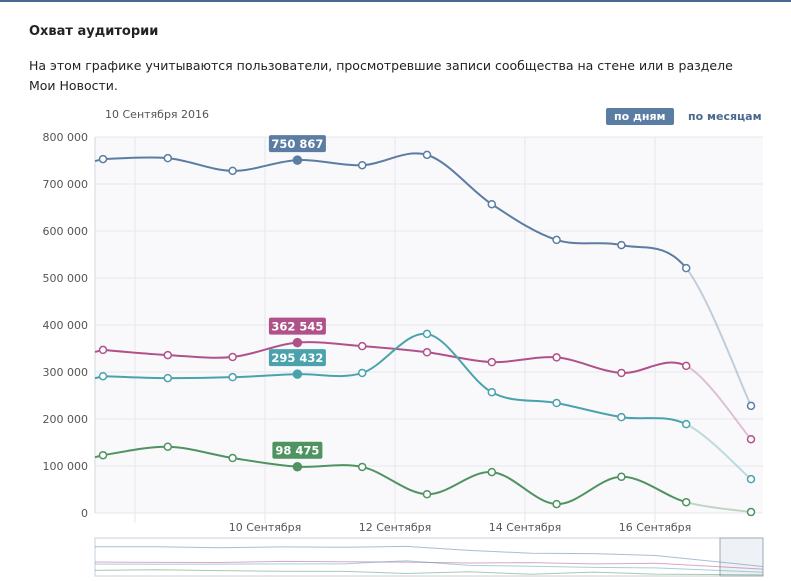 Image resolution: width=791 pixels, height=581 pixels. Describe the element at coordinates (66, 419) in the screenshot. I see `y-tick-label: 200 000` at that location.